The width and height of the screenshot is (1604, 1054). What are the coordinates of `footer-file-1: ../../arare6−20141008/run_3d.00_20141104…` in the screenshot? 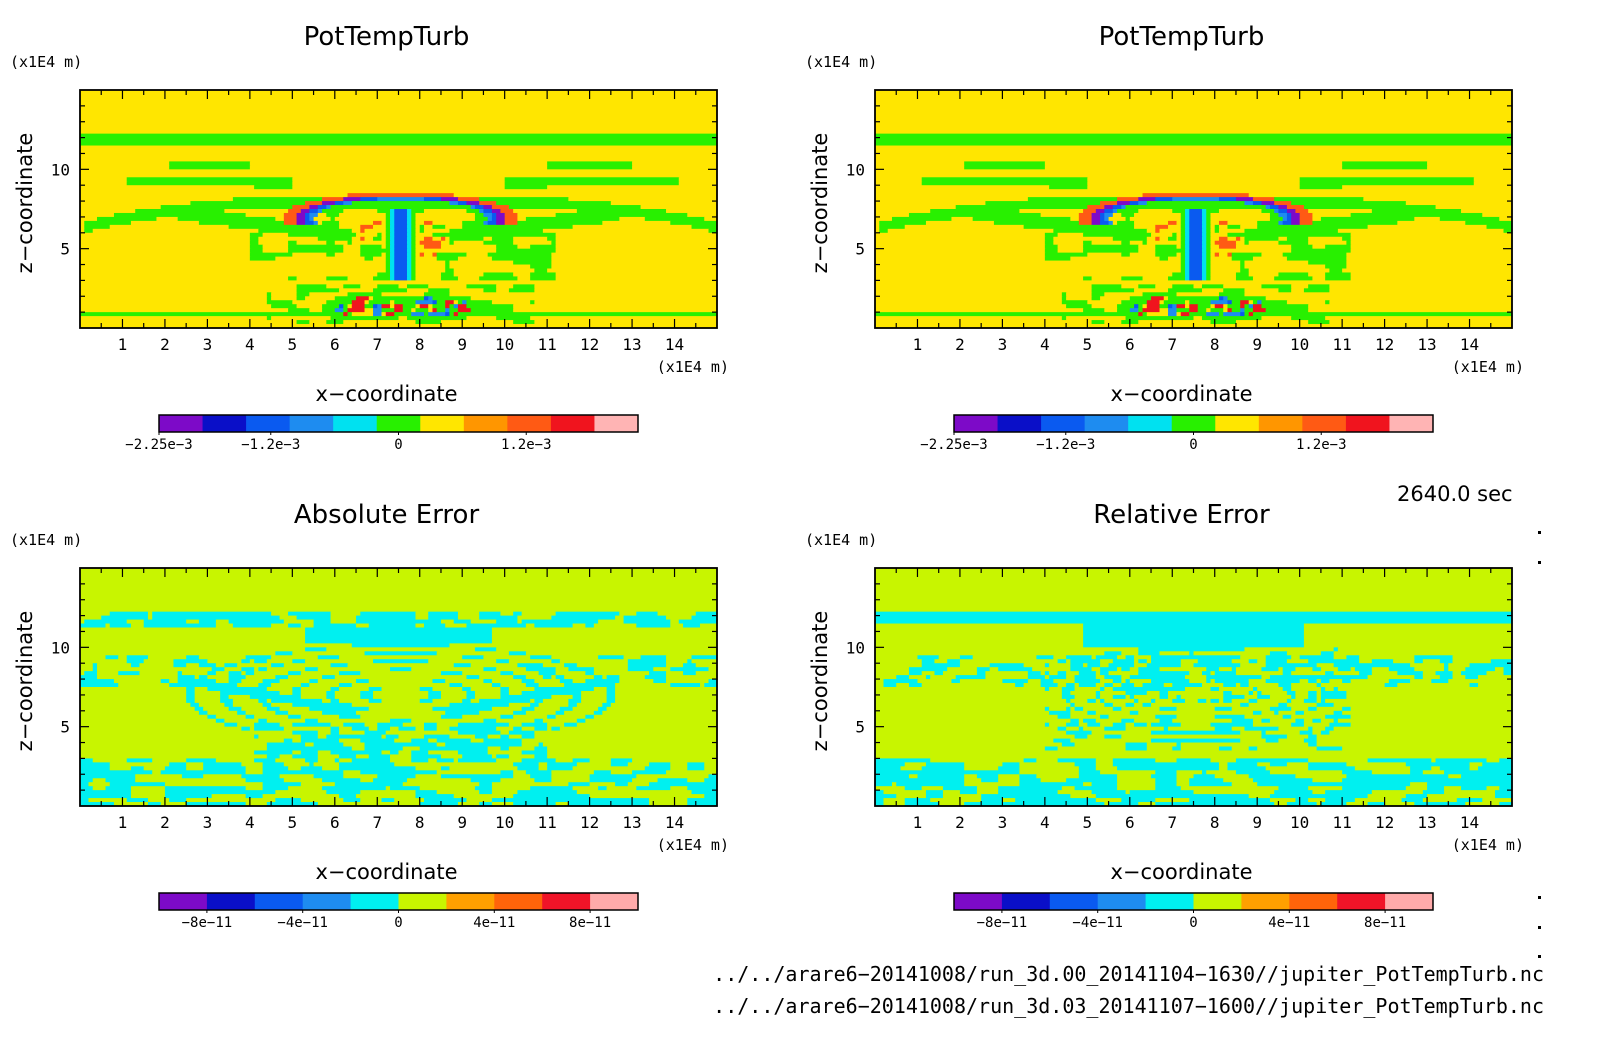 It's located at (1128, 974).